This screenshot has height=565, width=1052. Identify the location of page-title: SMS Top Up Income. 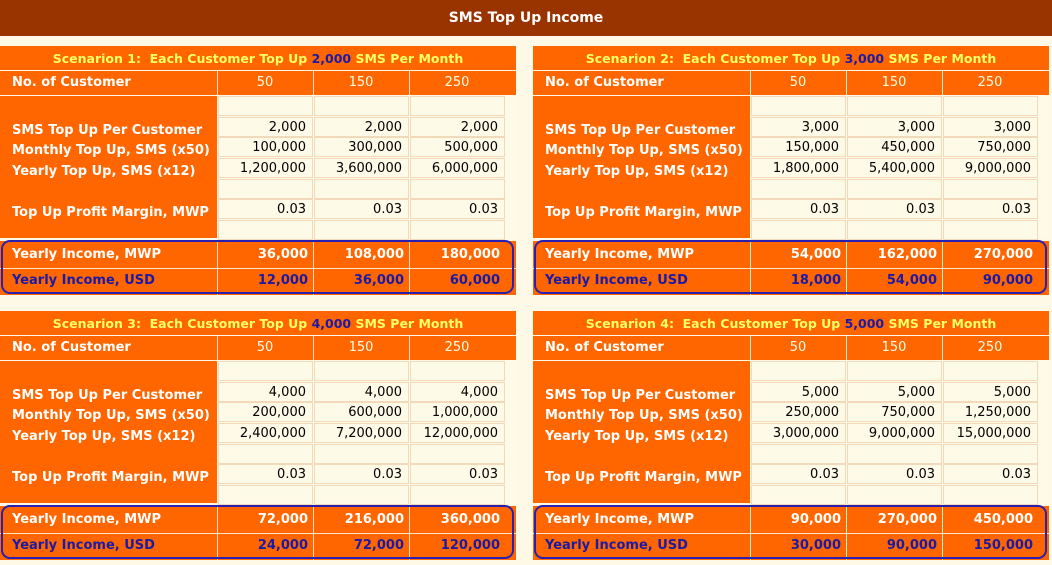
(526, 18).